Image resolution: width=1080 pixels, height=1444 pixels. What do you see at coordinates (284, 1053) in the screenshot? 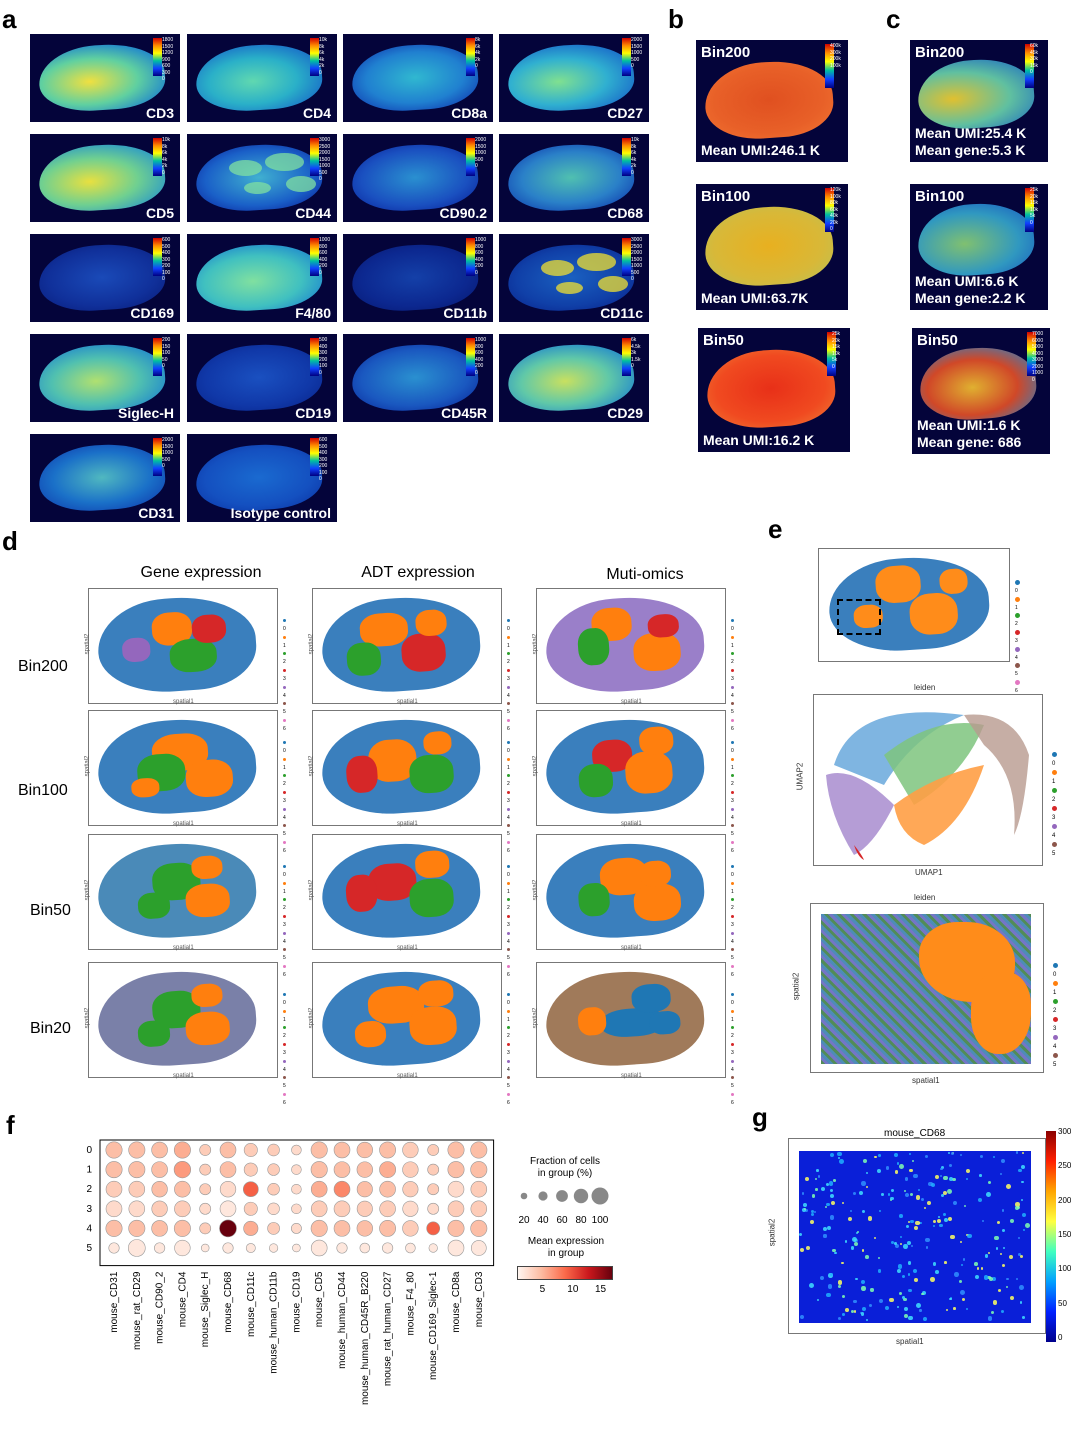
I see `legend-label: 3` at bounding box center [284, 1053].